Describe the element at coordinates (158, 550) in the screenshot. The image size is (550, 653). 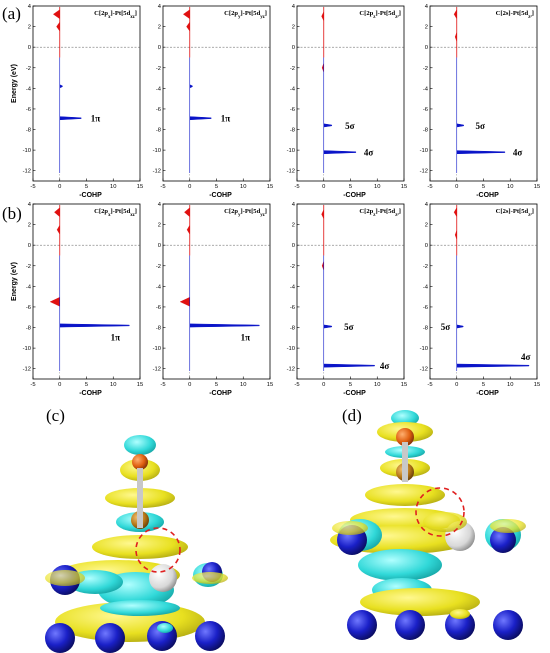
I see `highlight-circle` at that location.